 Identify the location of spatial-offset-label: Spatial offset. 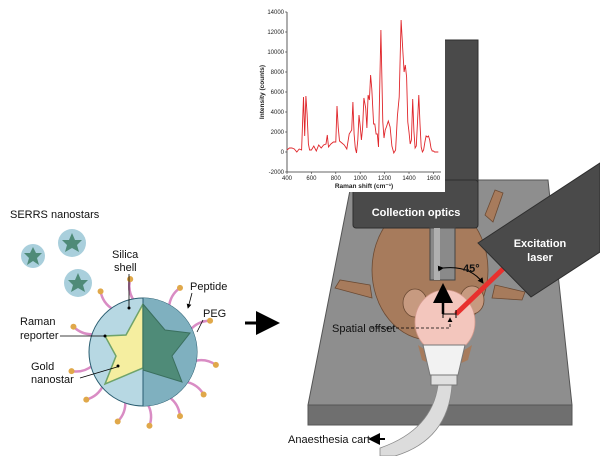
(363, 329).